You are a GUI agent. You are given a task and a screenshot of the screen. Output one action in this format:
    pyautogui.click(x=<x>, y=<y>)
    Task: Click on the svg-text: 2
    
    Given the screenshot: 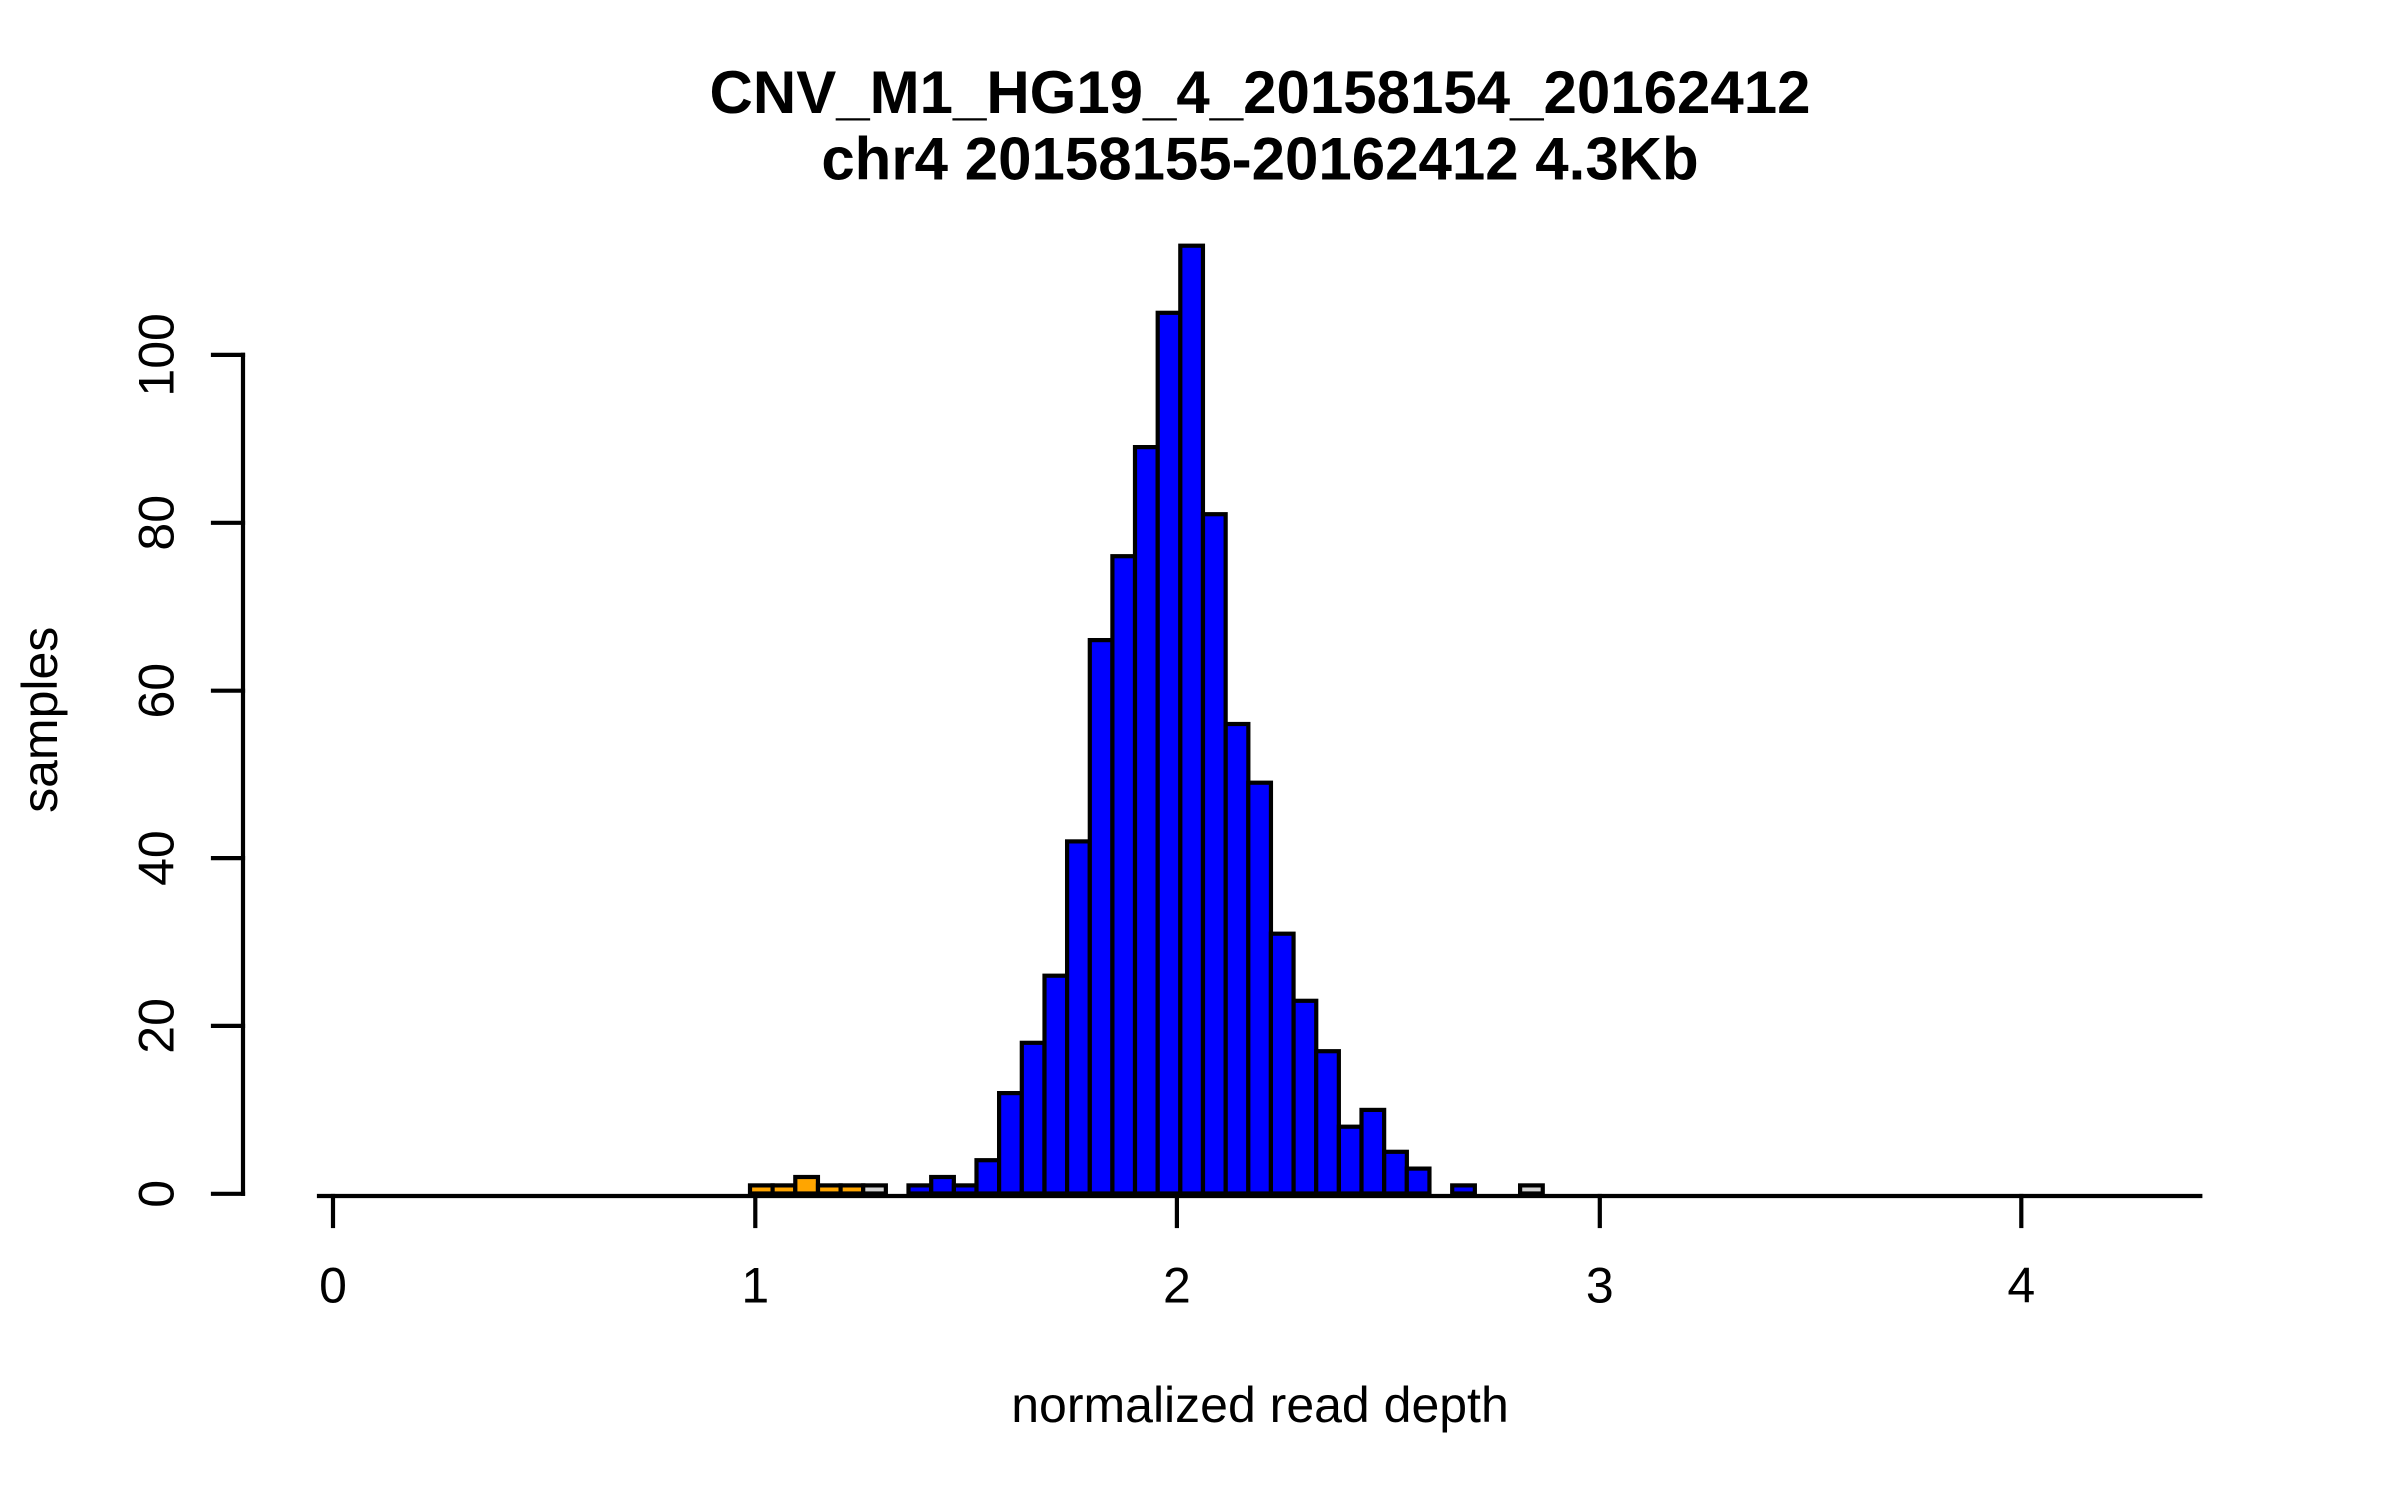 What is the action you would take?
    pyautogui.click(x=1177, y=1286)
    